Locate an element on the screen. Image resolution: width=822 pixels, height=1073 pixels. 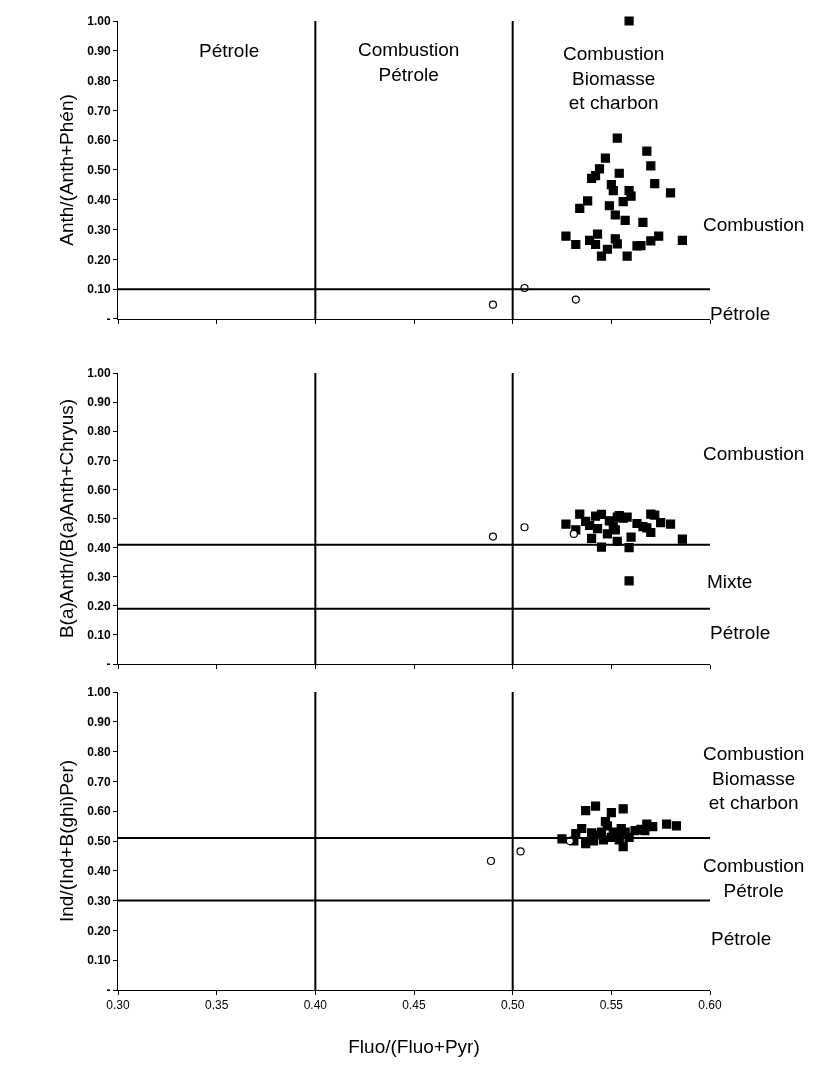
x-tick-label: 0.40 is located at coordinates (315, 1005).